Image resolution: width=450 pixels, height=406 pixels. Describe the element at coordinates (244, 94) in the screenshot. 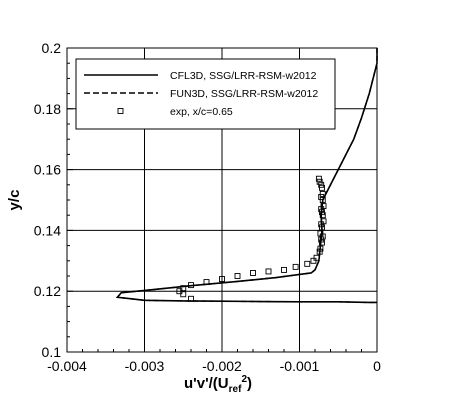

I see `legend-label-2: FUN3D, SSG/LRR-RSM-w2012` at that location.